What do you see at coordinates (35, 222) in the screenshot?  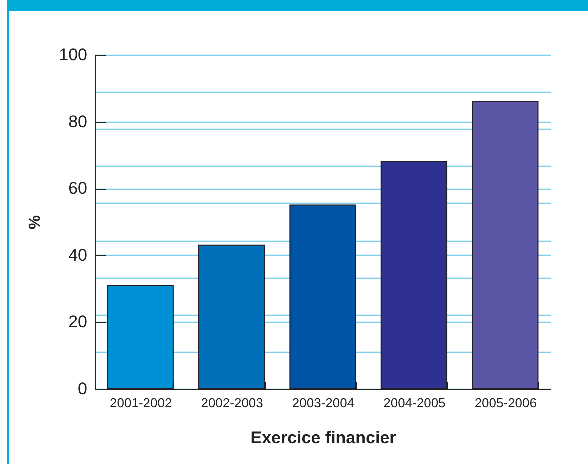 I see `y-axis-title: %` at bounding box center [35, 222].